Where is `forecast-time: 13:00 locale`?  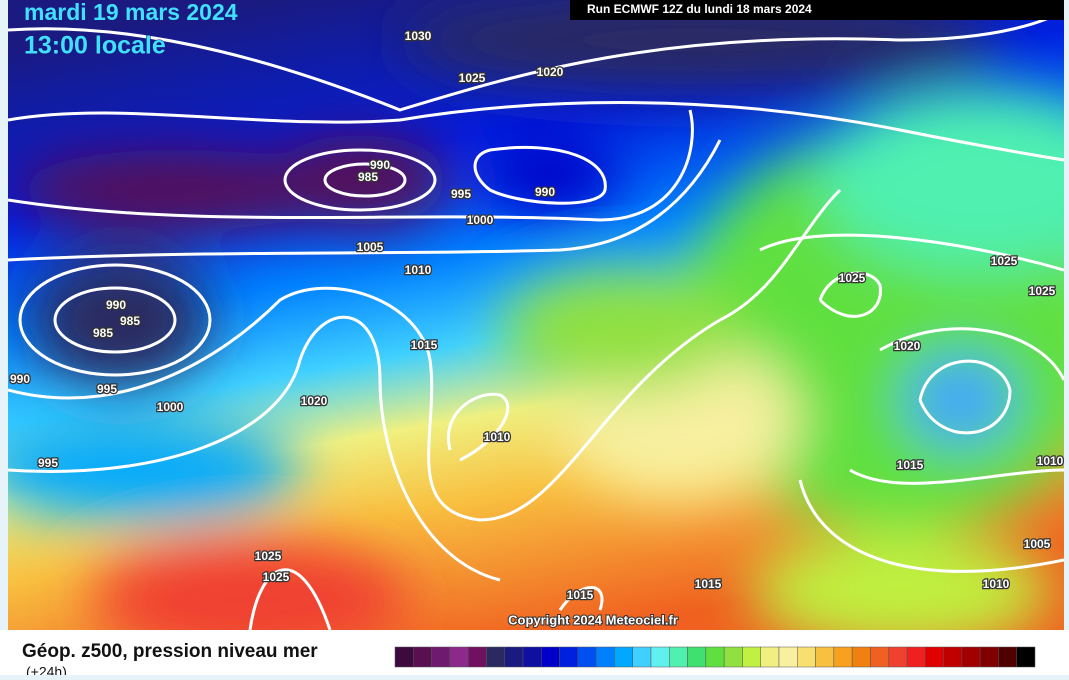
forecast-time: 13:00 locale is located at coordinates (95, 46).